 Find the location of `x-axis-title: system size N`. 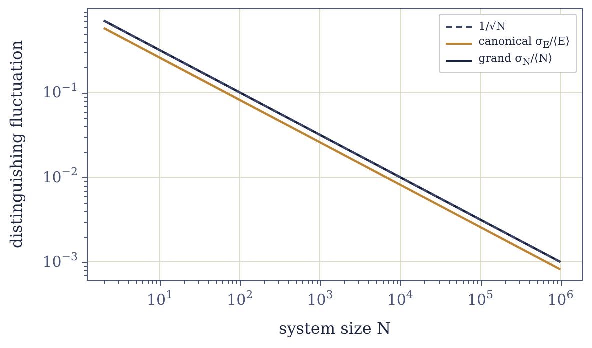

x-axis-title: system size N is located at coordinates (335, 328).